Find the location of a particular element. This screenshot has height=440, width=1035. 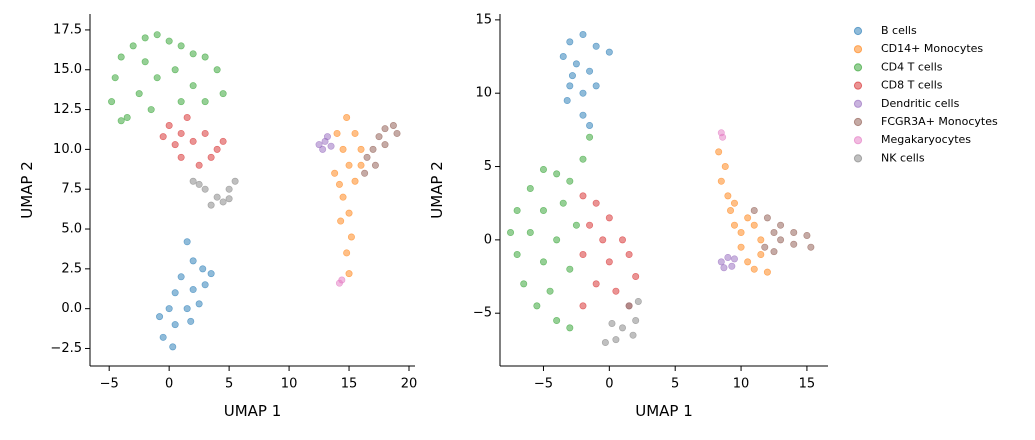

legend-label: B cells is located at coordinates (899, 30).